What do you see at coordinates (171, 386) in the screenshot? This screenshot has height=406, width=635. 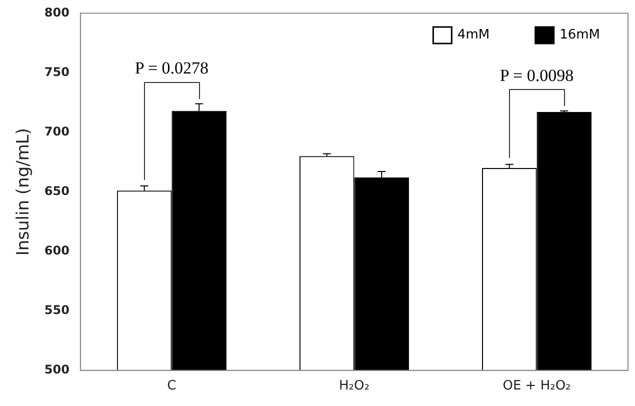 I see `x-tick-label: C` at bounding box center [171, 386].